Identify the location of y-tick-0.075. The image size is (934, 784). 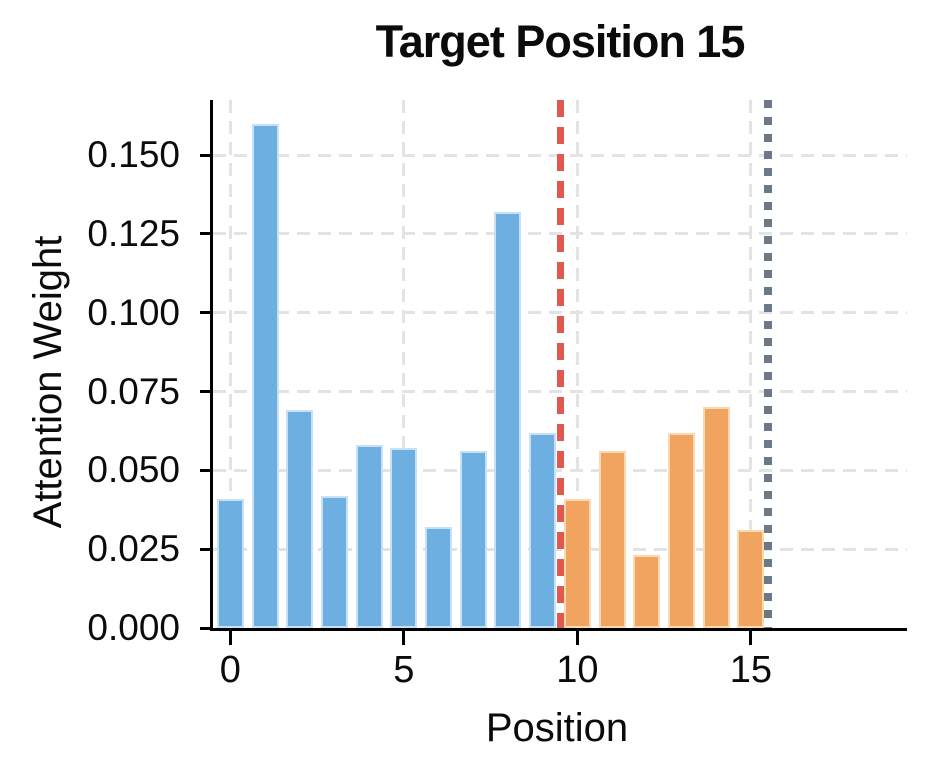
(205, 392).